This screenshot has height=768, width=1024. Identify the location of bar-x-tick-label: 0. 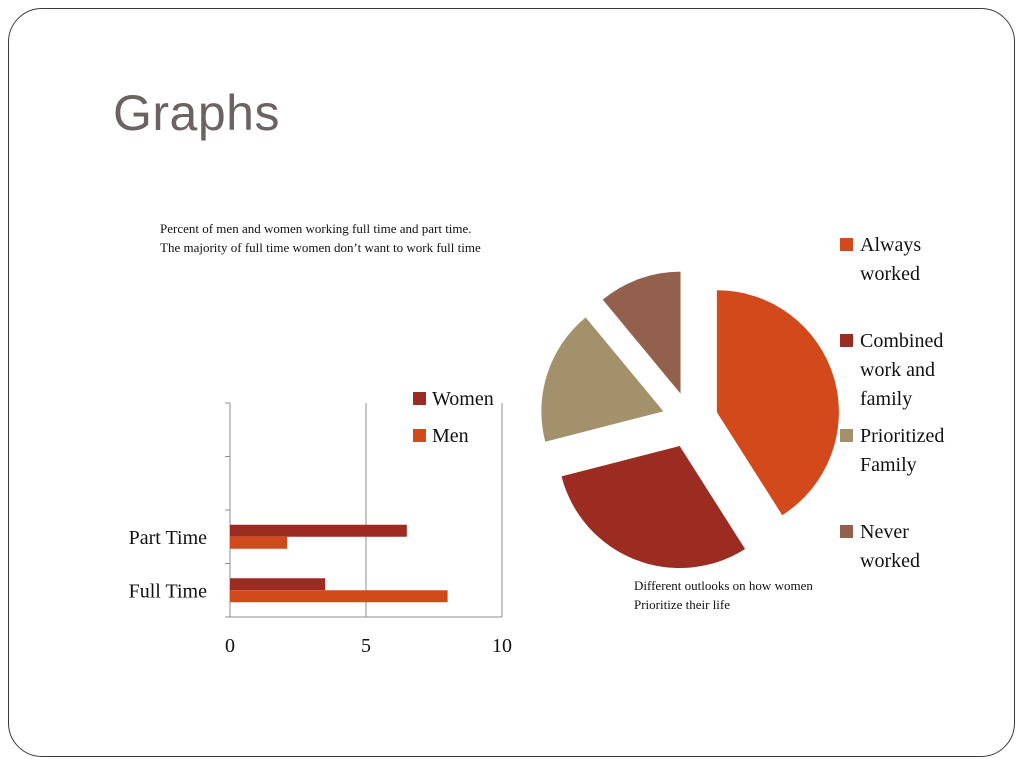
(230, 646).